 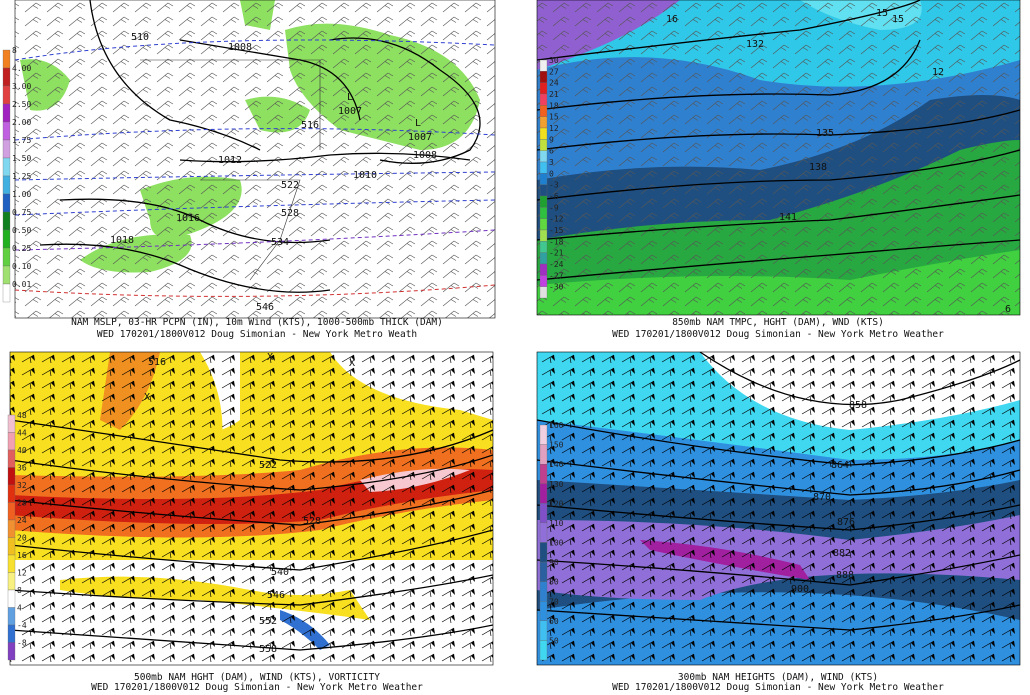 What do you see at coordinates (21, 284) in the screenshot?
I see `colorbar-label: 0.01` at bounding box center [21, 284].